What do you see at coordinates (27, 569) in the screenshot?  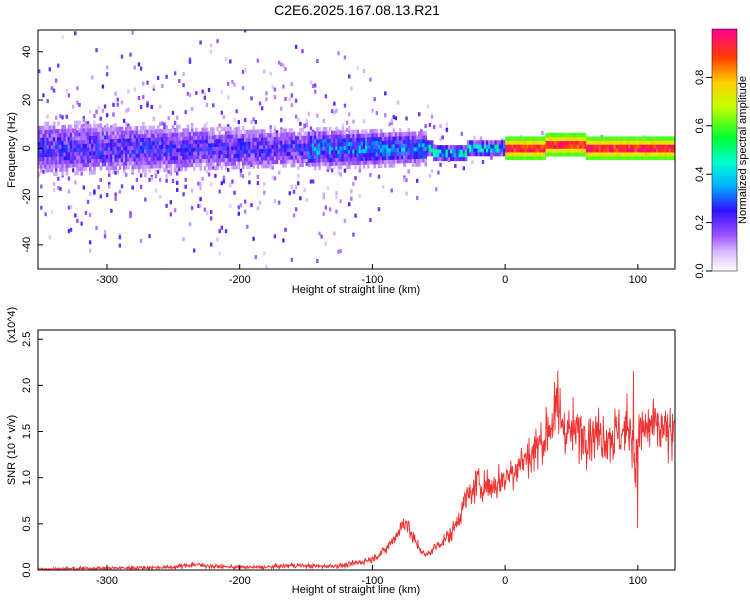 I see `snr-y-tick-label: 0.0` at bounding box center [27, 569].